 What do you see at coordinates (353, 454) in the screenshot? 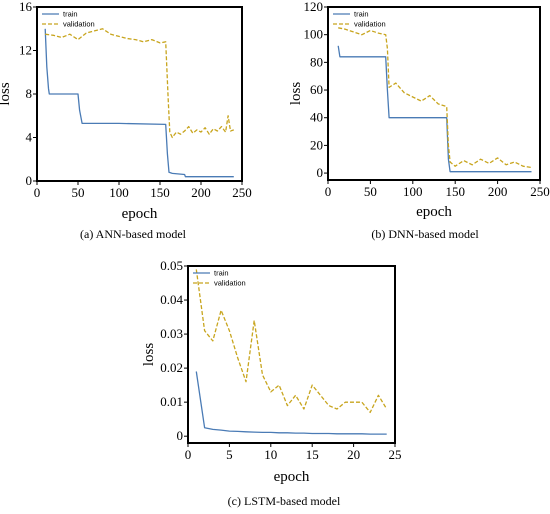
I see `x-tick-label: 20` at bounding box center [353, 454].